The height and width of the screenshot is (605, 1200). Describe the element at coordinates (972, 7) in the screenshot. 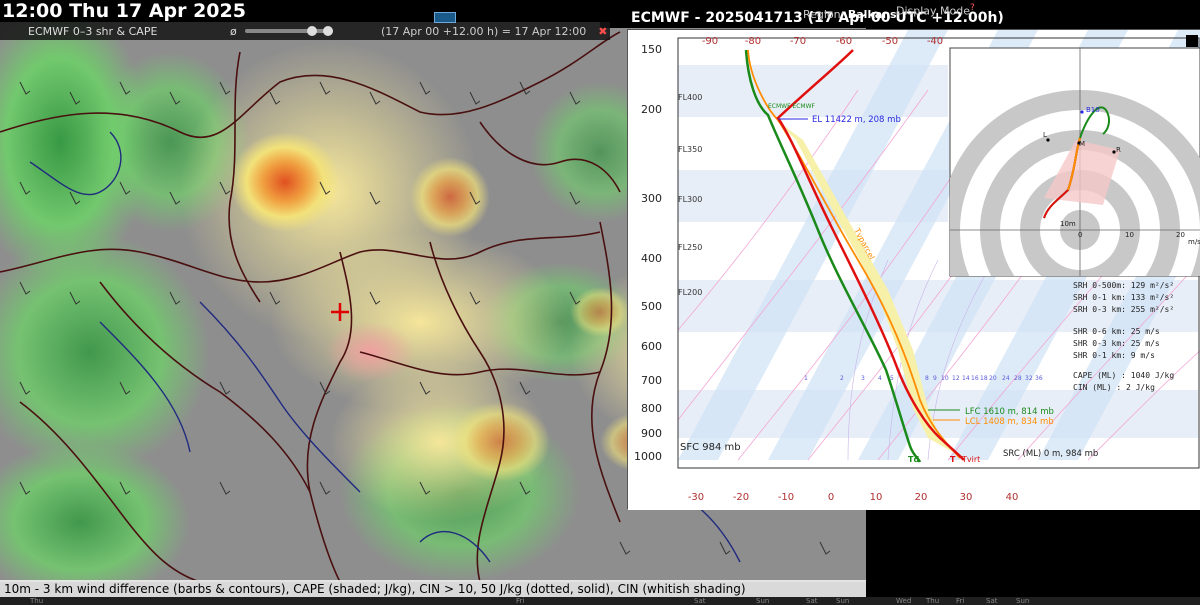

I see `help-icon: ?` at that location.